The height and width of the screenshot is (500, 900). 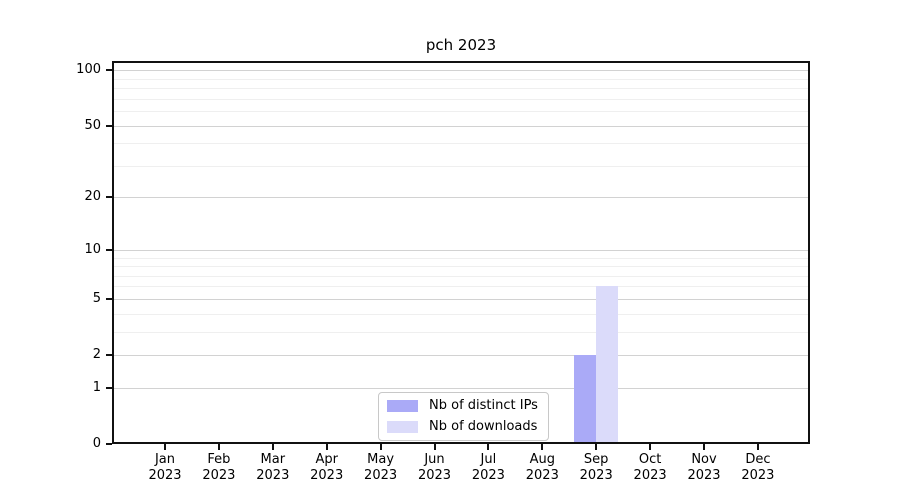 What do you see at coordinates (607, 365) in the screenshot?
I see `bar-nb-of-downloads` at bounding box center [607, 365].